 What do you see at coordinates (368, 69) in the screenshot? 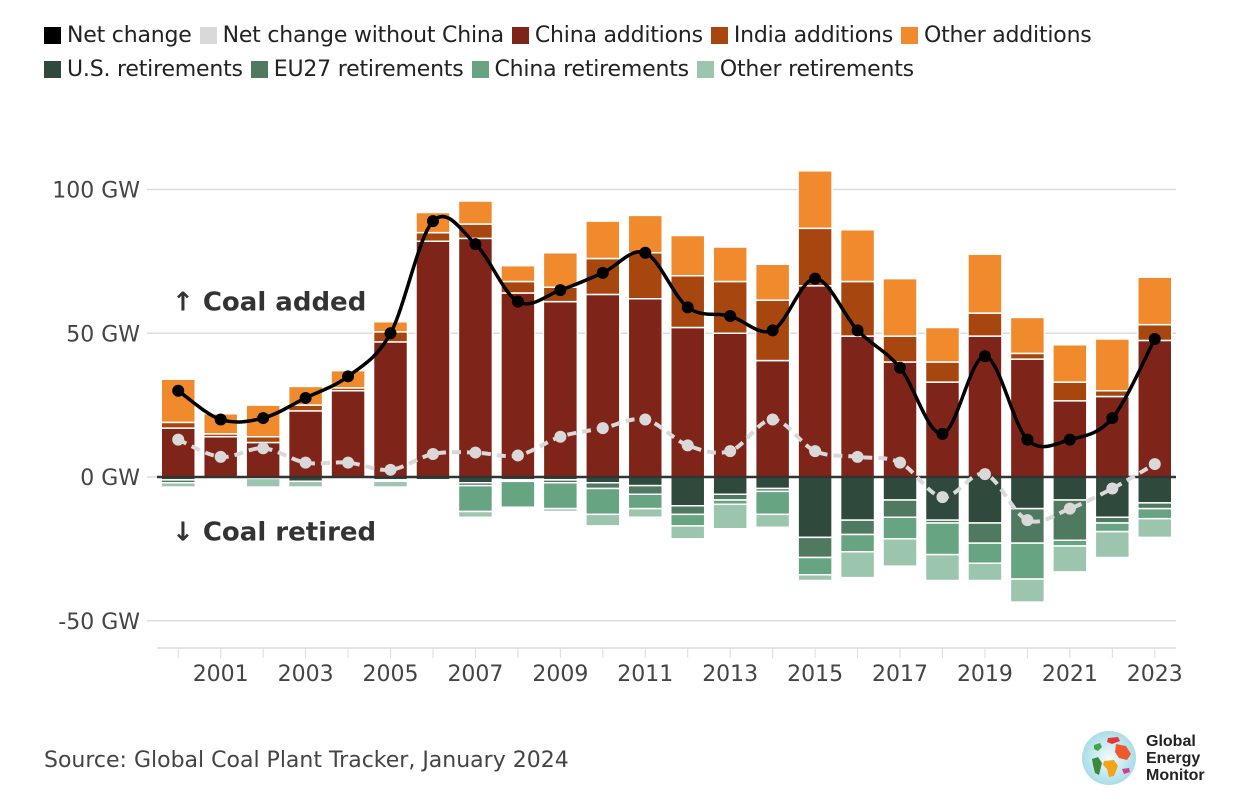
I see `legend-label: EU27 retirements` at bounding box center [368, 69].